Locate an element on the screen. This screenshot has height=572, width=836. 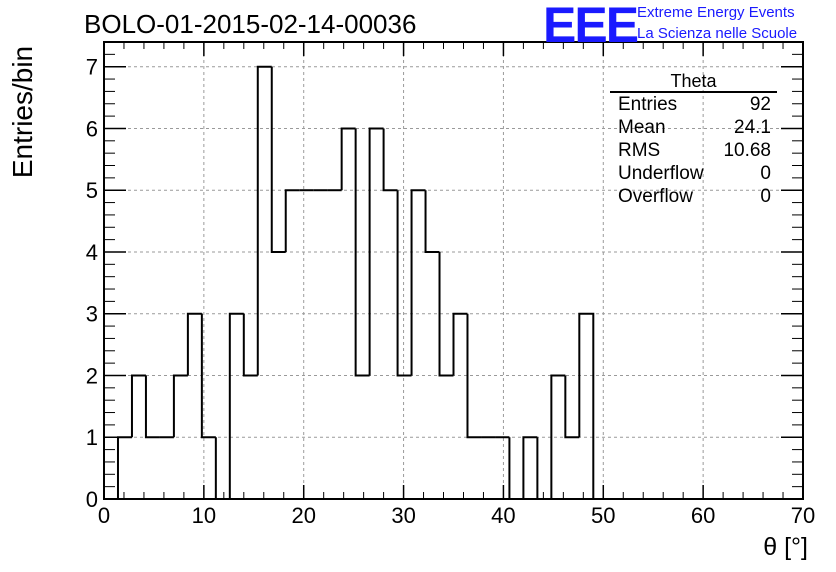
y-axis-label: Entries/bin is located at coordinates (22, 112).